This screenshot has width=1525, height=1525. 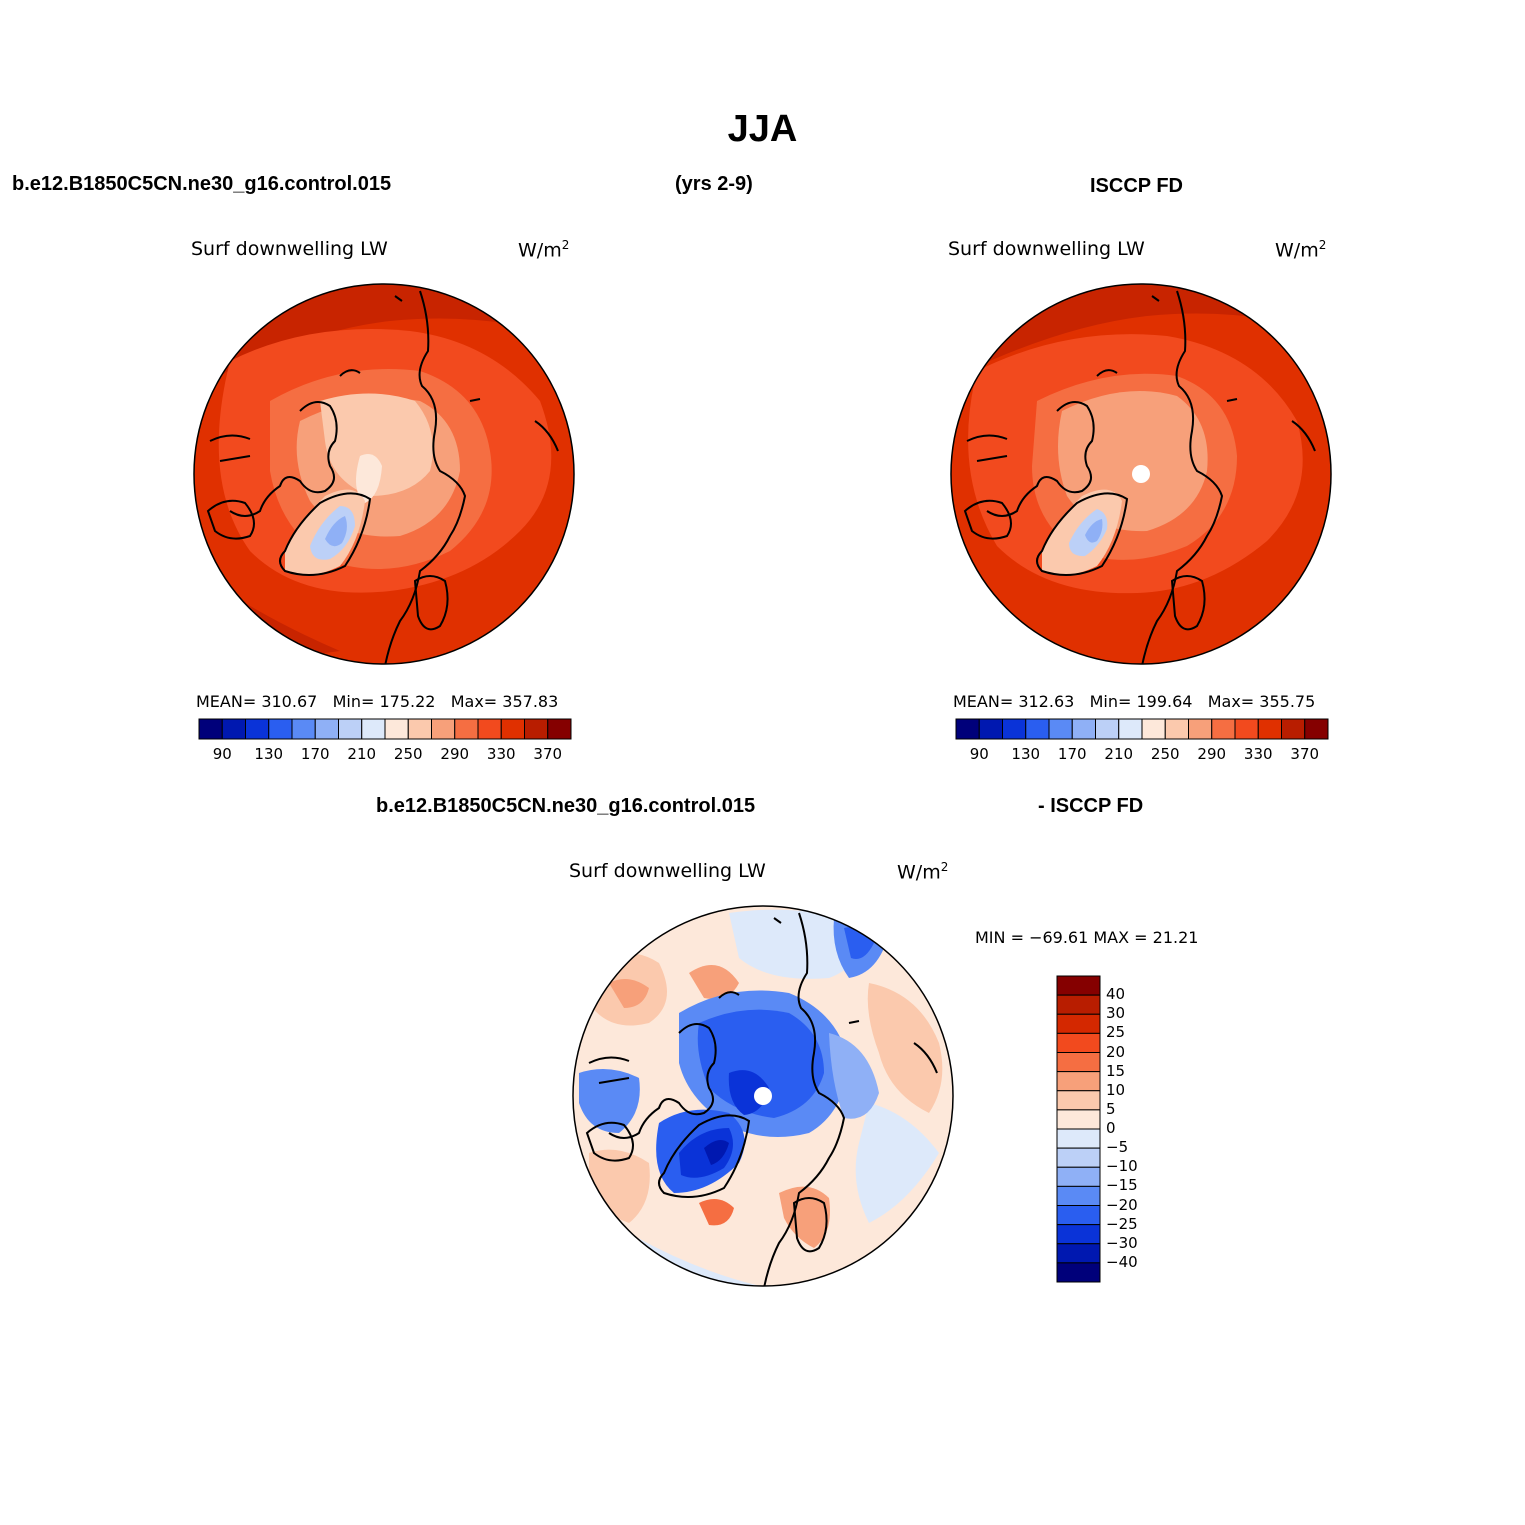 I want to click on diff-variable-label: Surf downwelling LW, so click(x=667, y=871).